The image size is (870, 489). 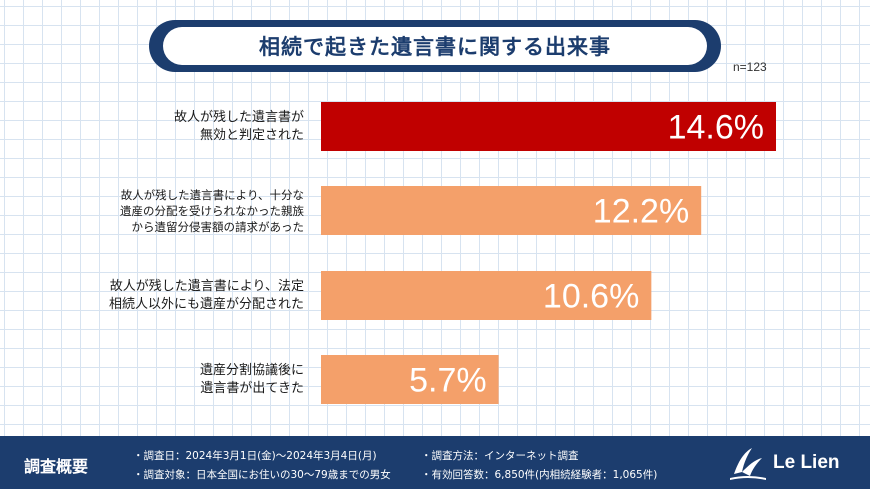 I want to click on bar-value-label-3: 10.6%, so click(x=591, y=297).